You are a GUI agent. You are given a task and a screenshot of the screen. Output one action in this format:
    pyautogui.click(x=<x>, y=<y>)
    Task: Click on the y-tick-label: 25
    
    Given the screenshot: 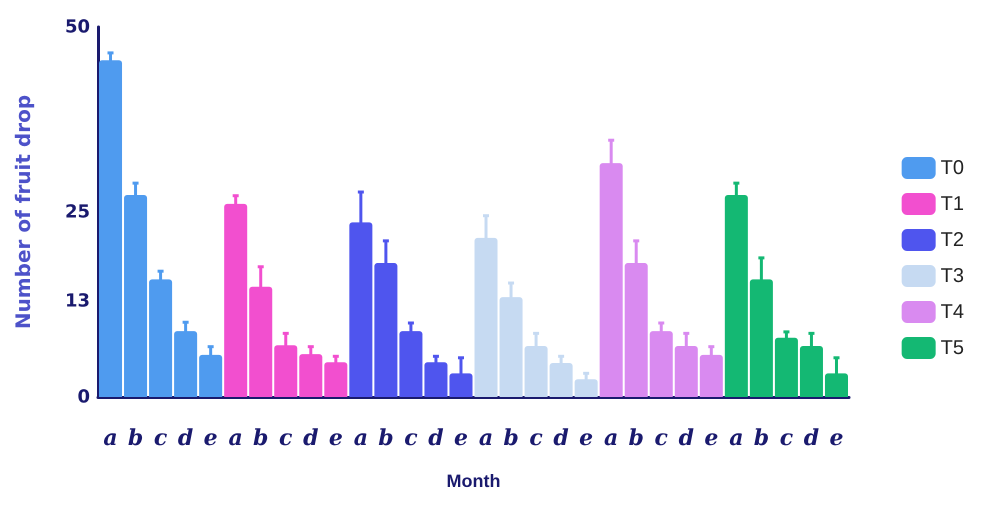 What is the action you would take?
    pyautogui.click(x=77, y=212)
    